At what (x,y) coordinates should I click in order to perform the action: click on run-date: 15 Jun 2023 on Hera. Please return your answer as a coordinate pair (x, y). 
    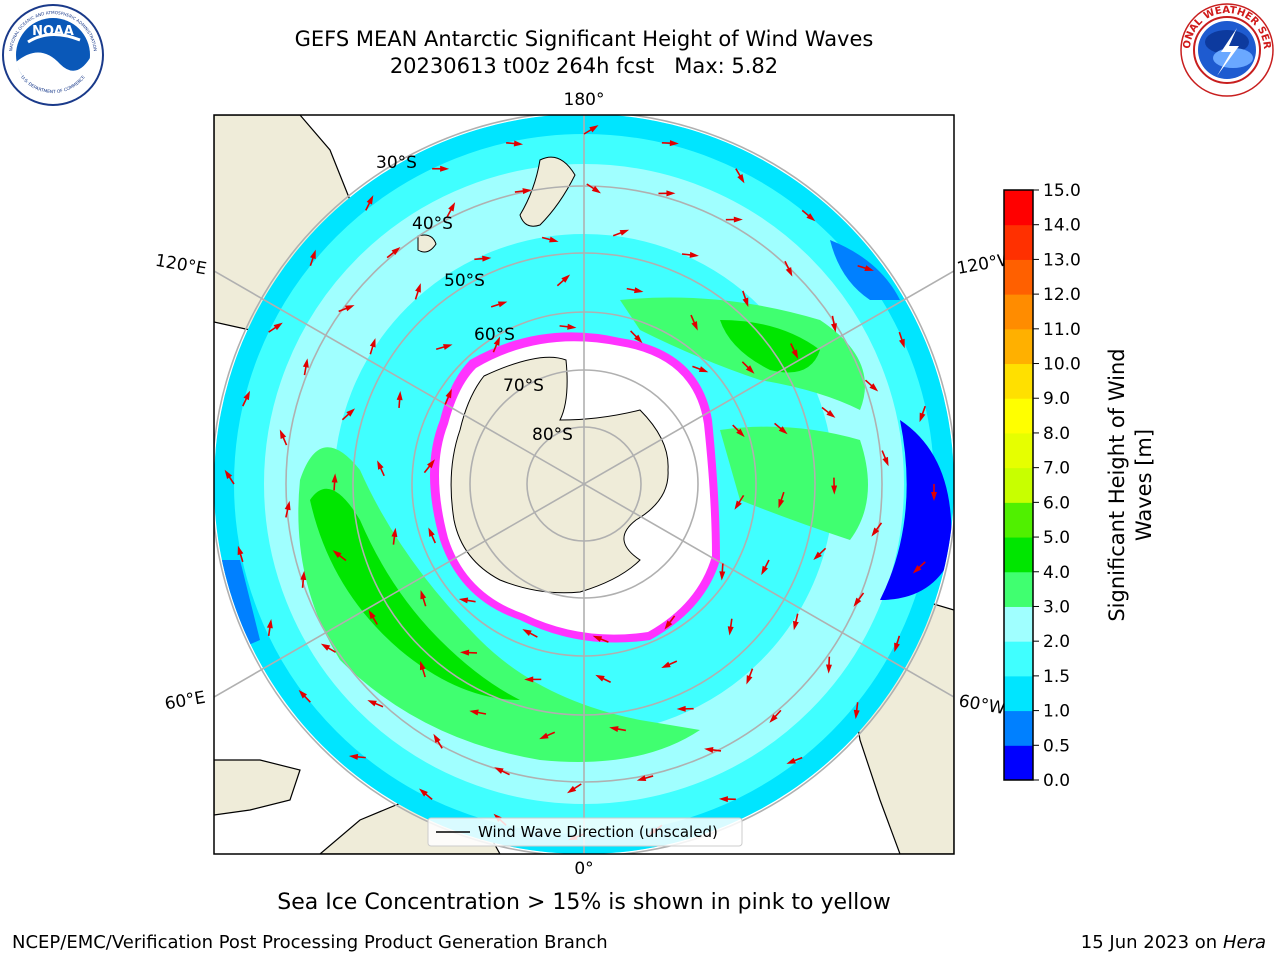
    Looking at the image, I should click on (1173, 942).